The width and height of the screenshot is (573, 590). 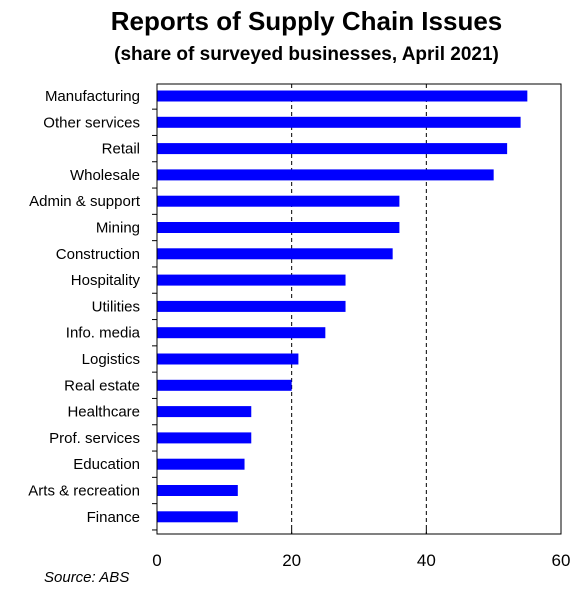 I want to click on category-label: Finance, so click(x=113, y=517).